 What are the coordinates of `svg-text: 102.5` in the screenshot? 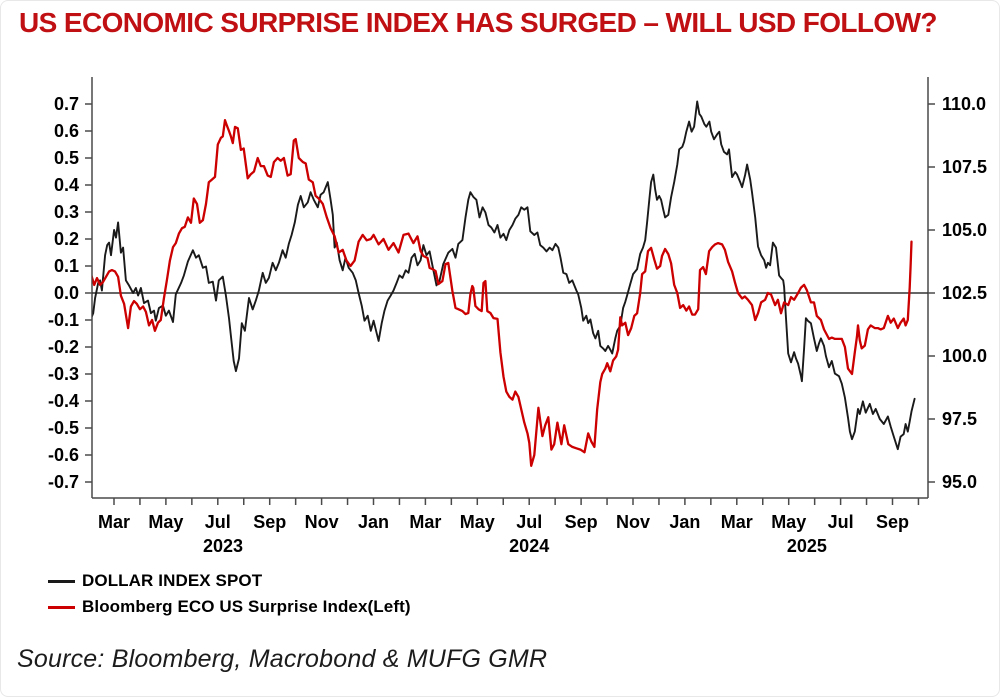 It's located at (964, 293).